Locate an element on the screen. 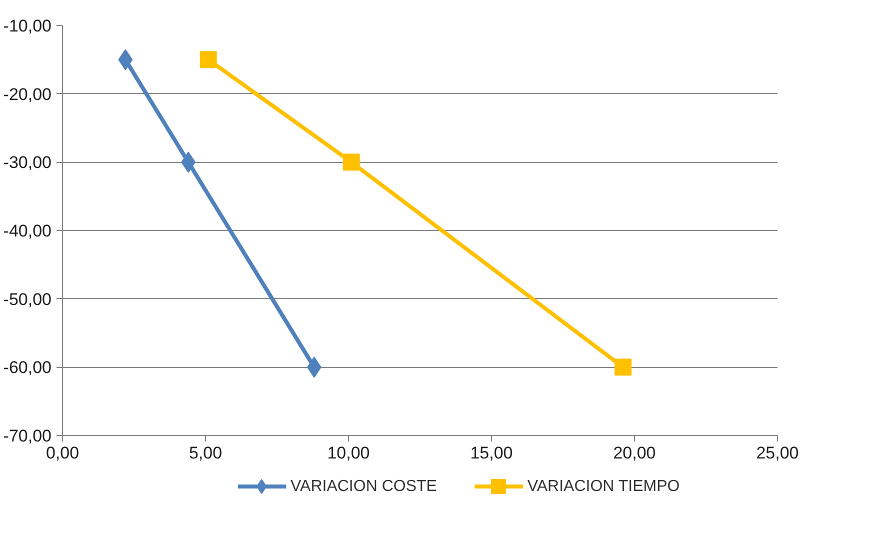 The image size is (879, 559). y-tick-label: -10,00 is located at coordinates (27, 26).